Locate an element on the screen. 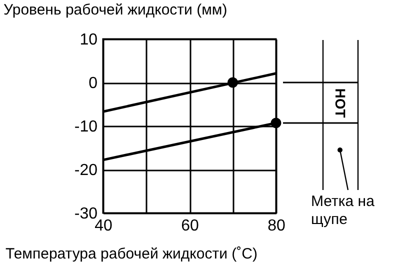  x-axis-title: Температура рабочей жидкости (˚C) is located at coordinates (132, 254).